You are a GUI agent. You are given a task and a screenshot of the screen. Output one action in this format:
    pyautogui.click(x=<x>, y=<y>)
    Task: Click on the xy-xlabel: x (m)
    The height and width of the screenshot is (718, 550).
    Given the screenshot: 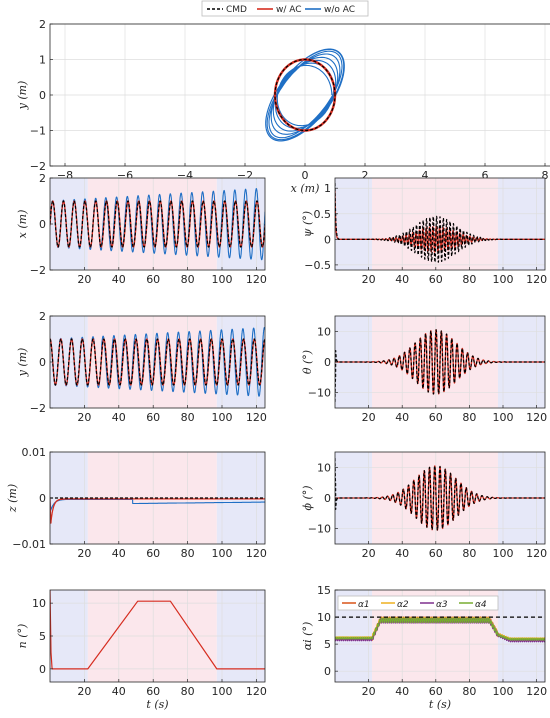 What is the action you would take?
    pyautogui.click(x=305, y=188)
    